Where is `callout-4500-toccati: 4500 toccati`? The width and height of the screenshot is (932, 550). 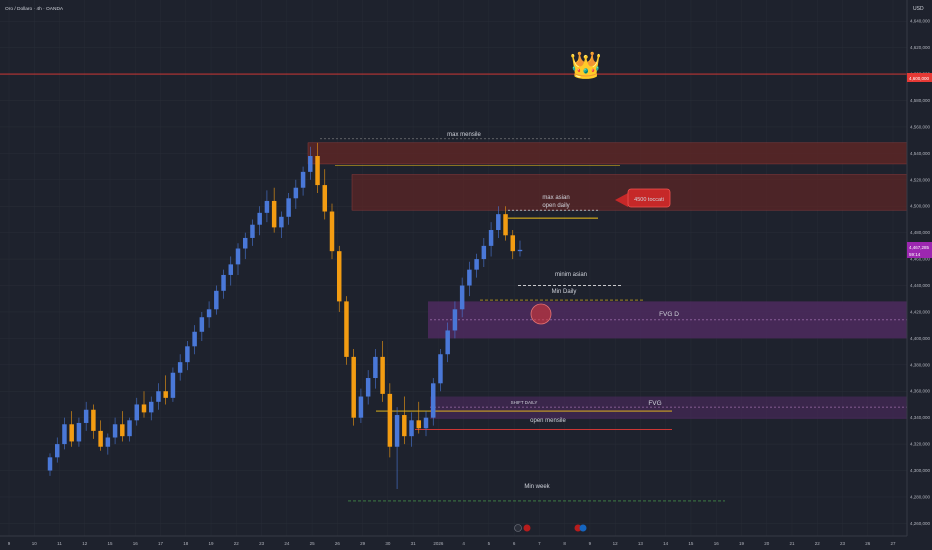 callout-4500-toccati: 4500 toccati is located at coordinates (643, 198).